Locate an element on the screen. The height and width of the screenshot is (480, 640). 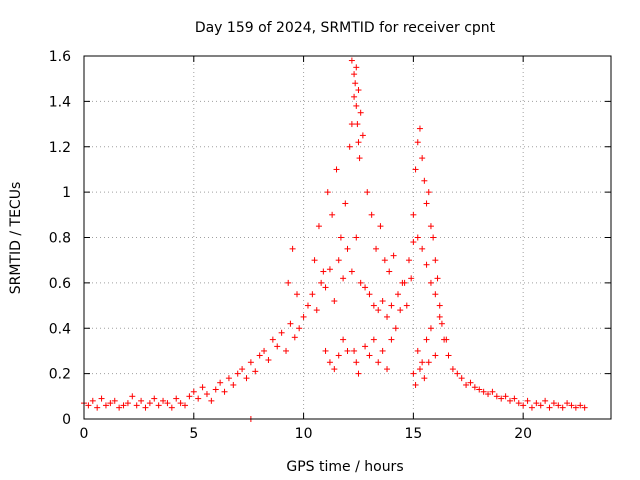
y-tick-label: 0.4 is located at coordinates (60, 329).